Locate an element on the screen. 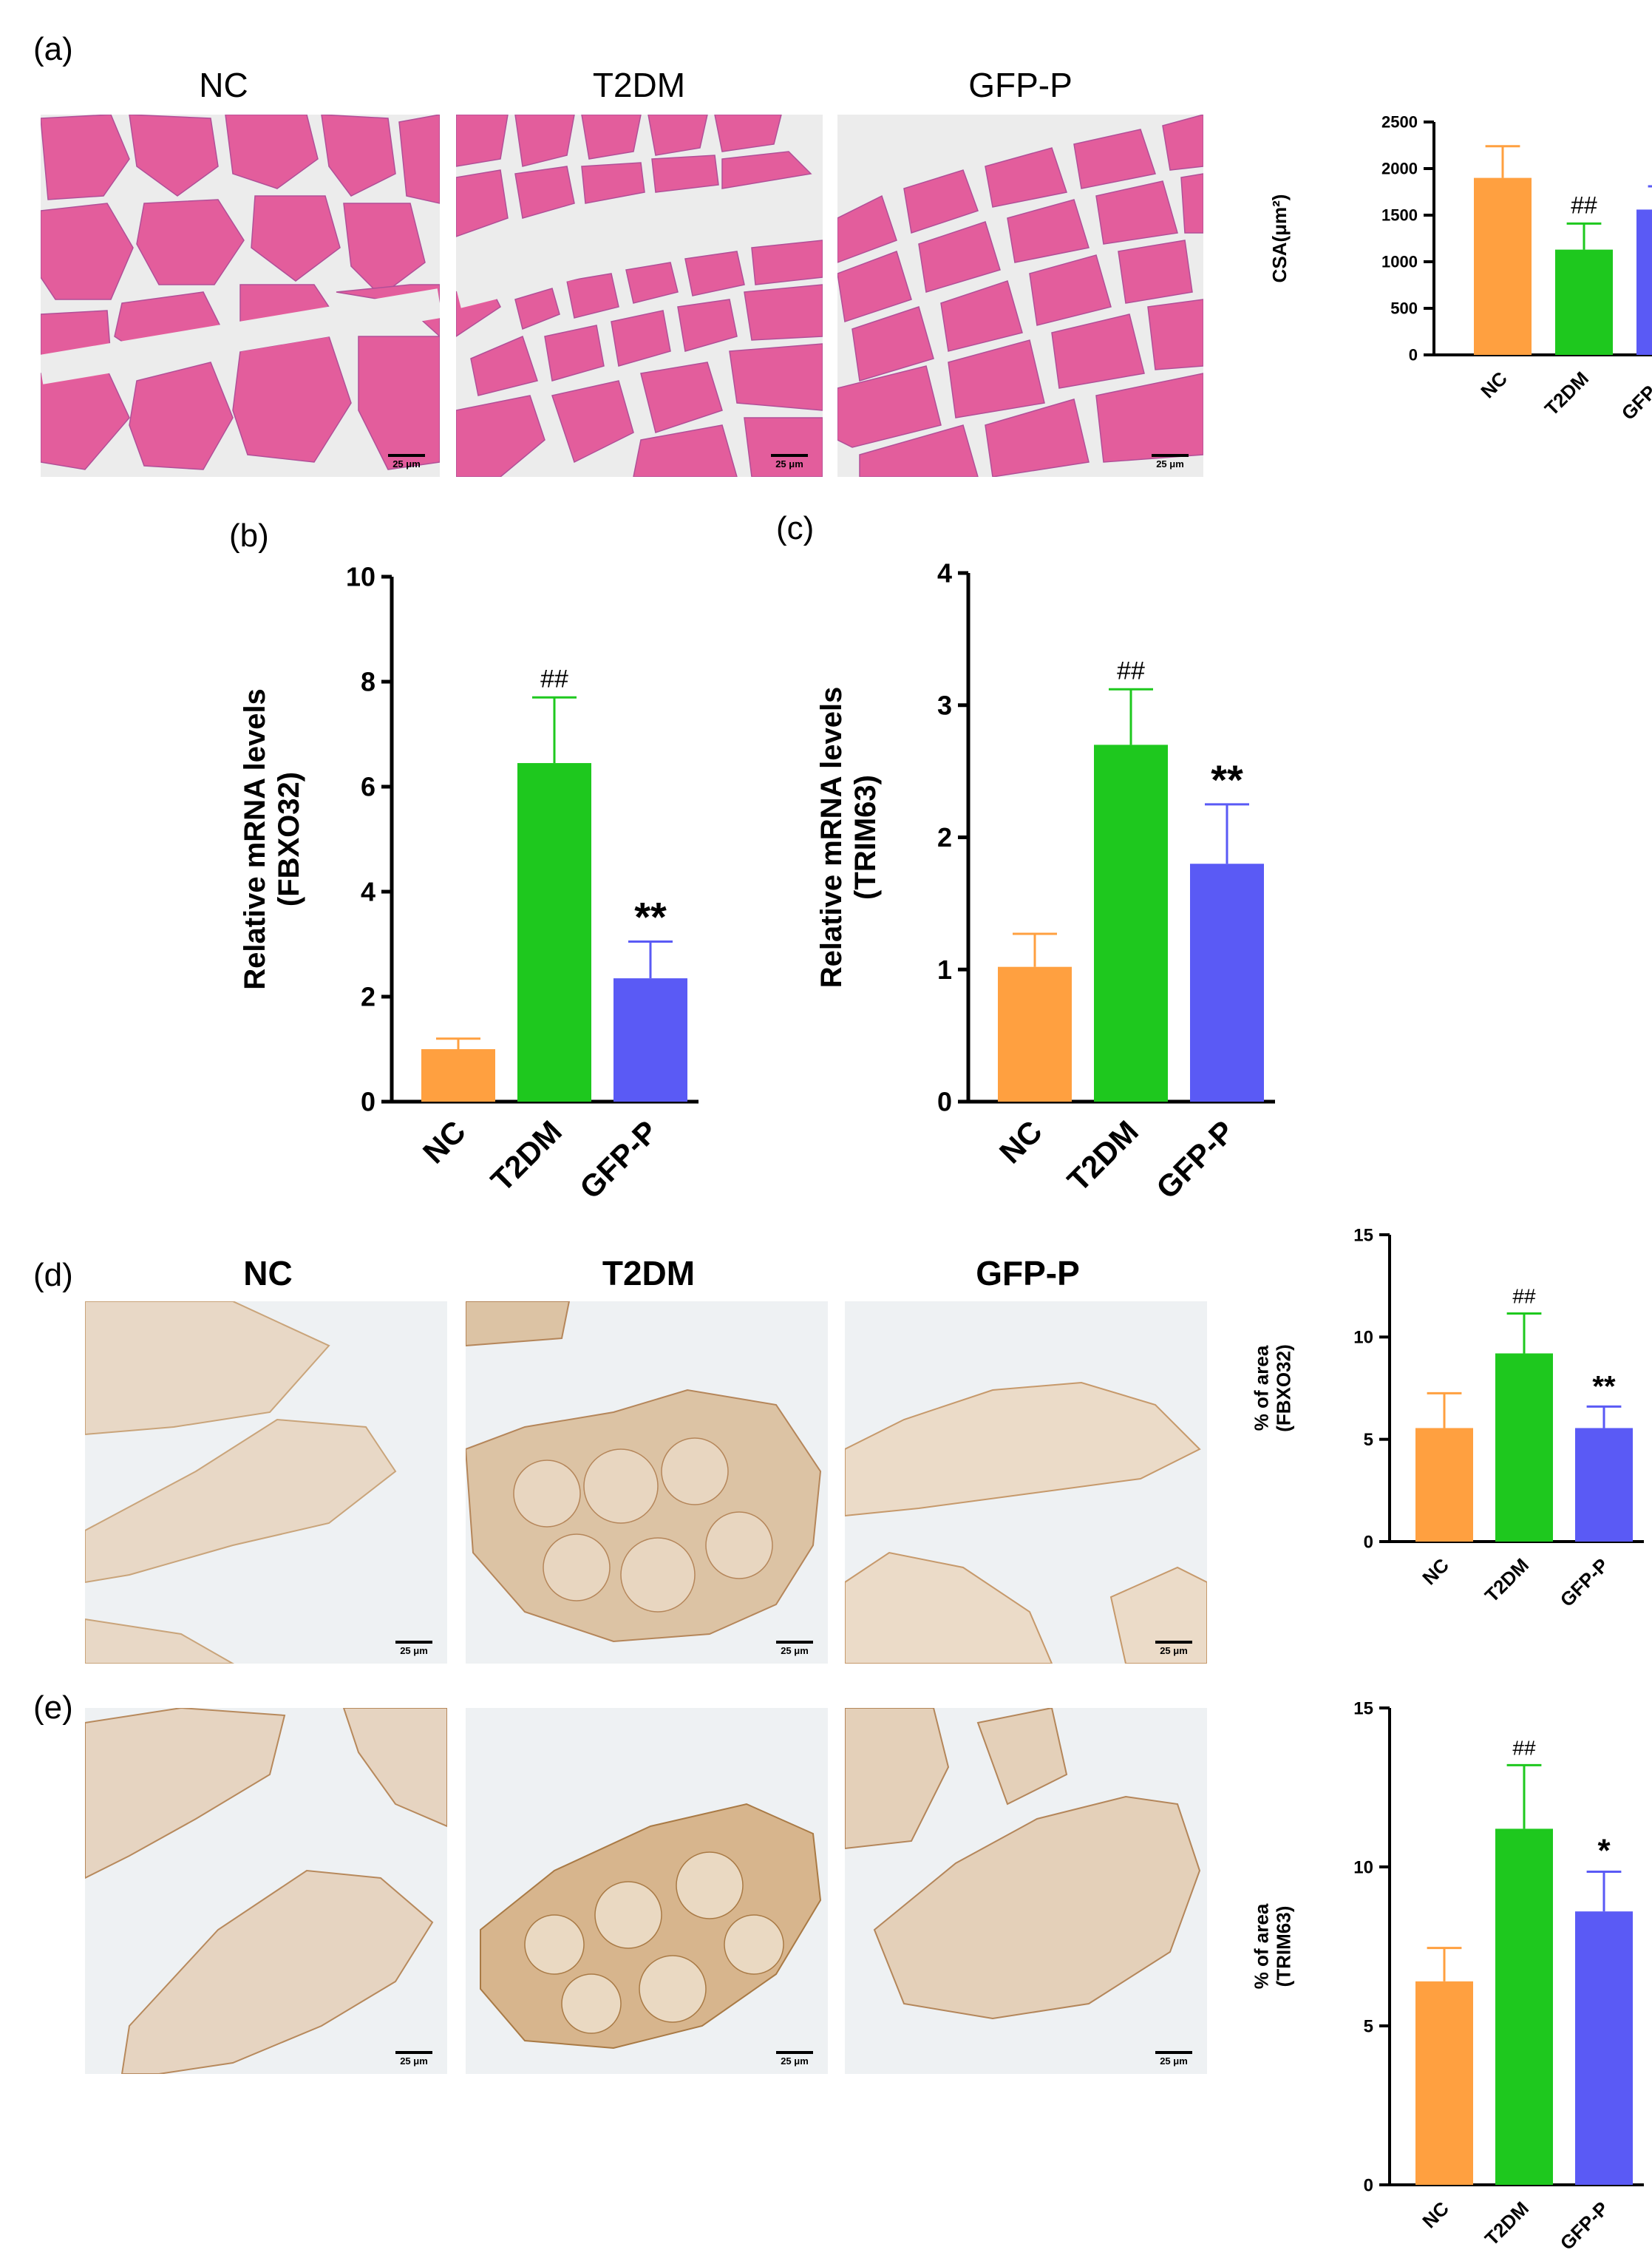 The height and width of the screenshot is (2261, 1652). ihc-fbxo32-t2dm: 25 μm is located at coordinates (647, 1482).